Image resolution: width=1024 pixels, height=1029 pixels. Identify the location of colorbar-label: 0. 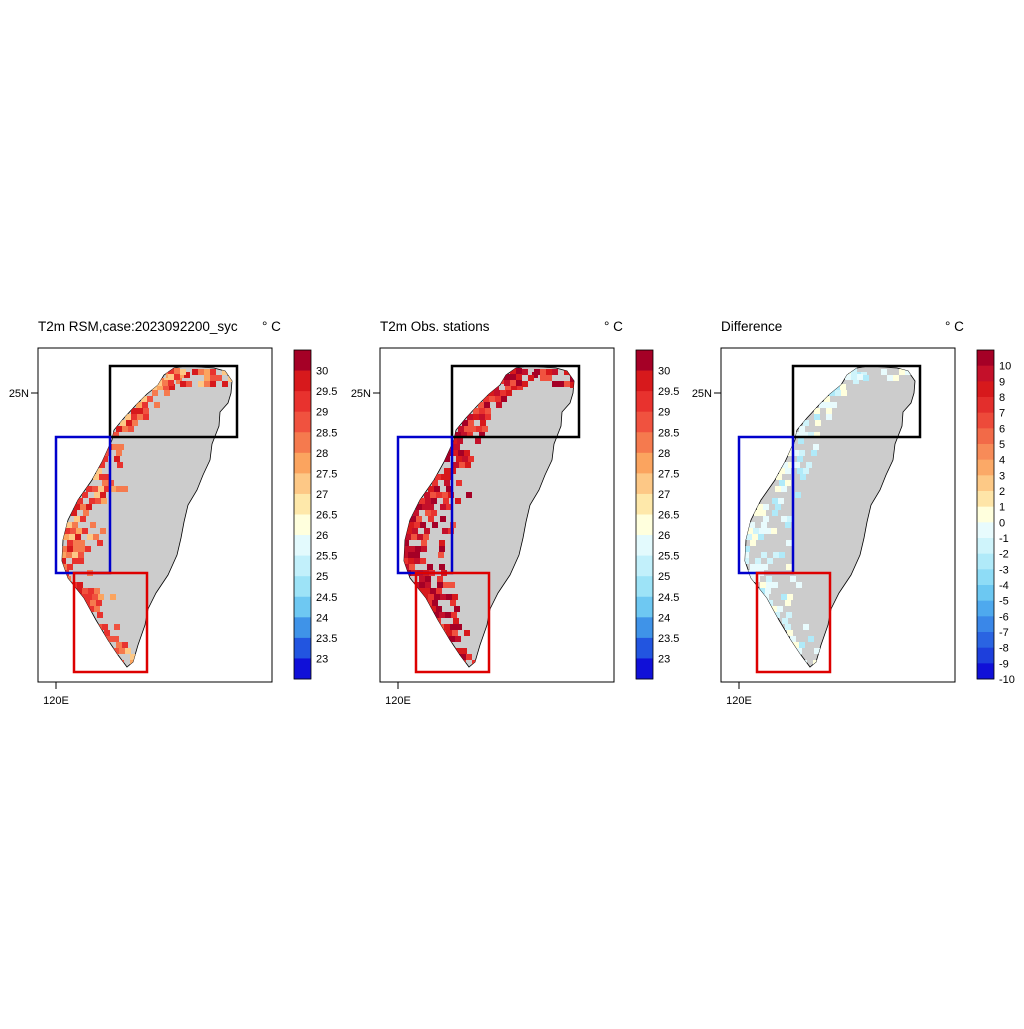
(1002, 523).